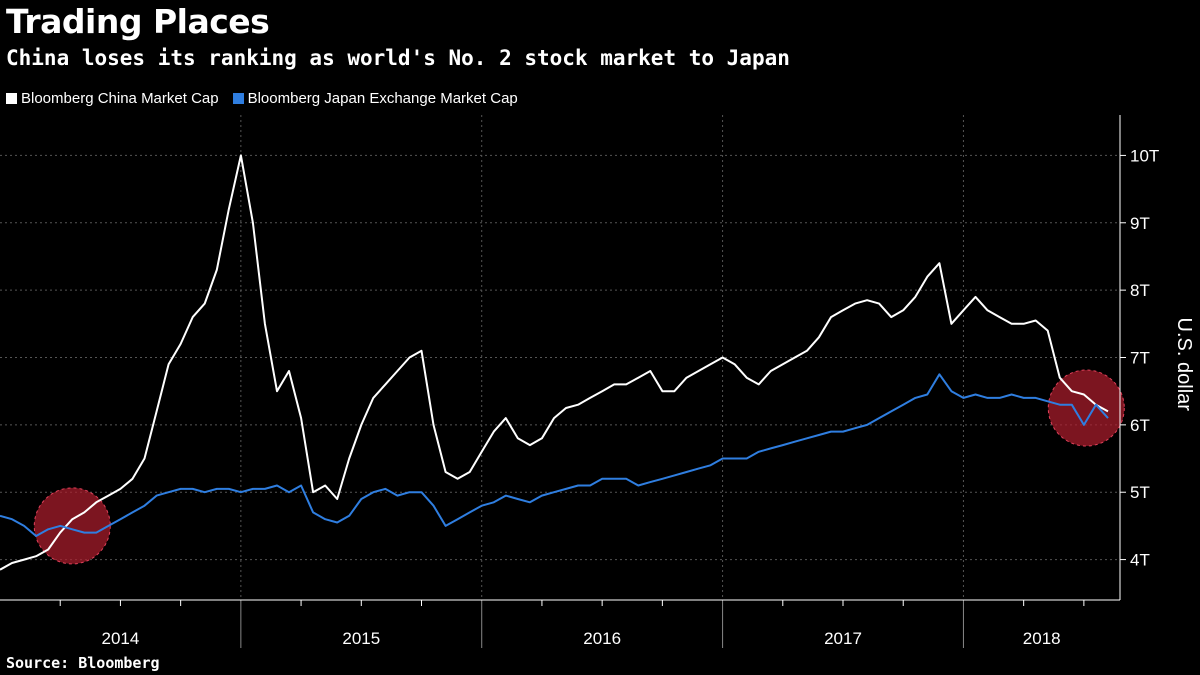 The height and width of the screenshot is (675, 1200). Describe the element at coordinates (238, 98) in the screenshot. I see `legend-swatch-japan` at that location.